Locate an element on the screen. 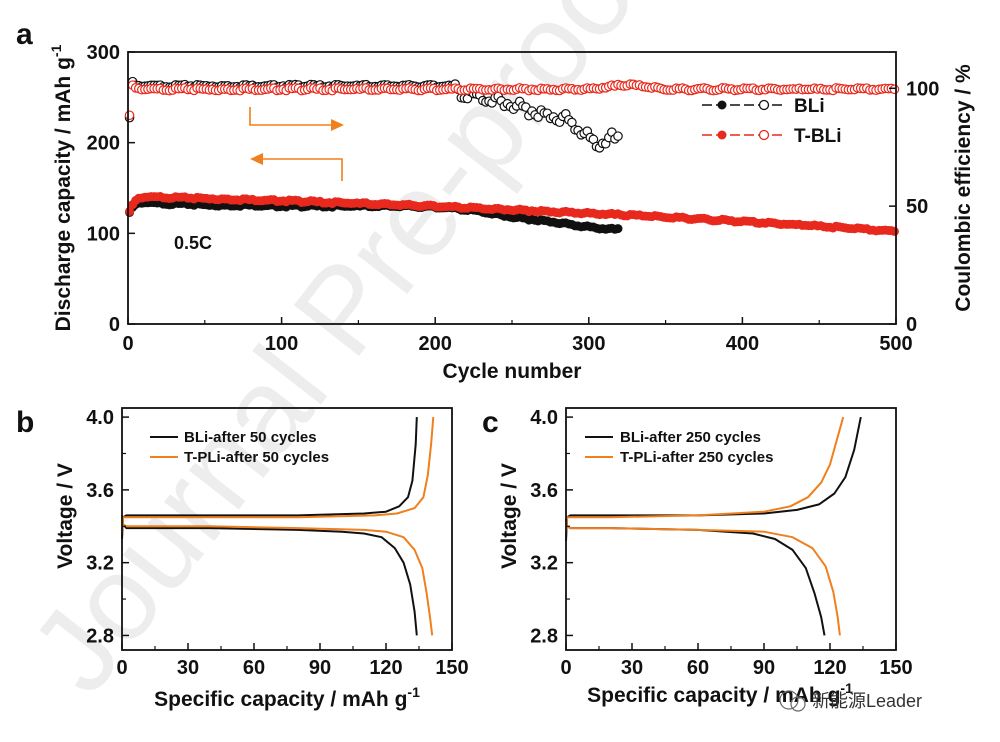 The height and width of the screenshot is (742, 1000). legend-entry-tbli: T-BLi is located at coordinates (772, 136).